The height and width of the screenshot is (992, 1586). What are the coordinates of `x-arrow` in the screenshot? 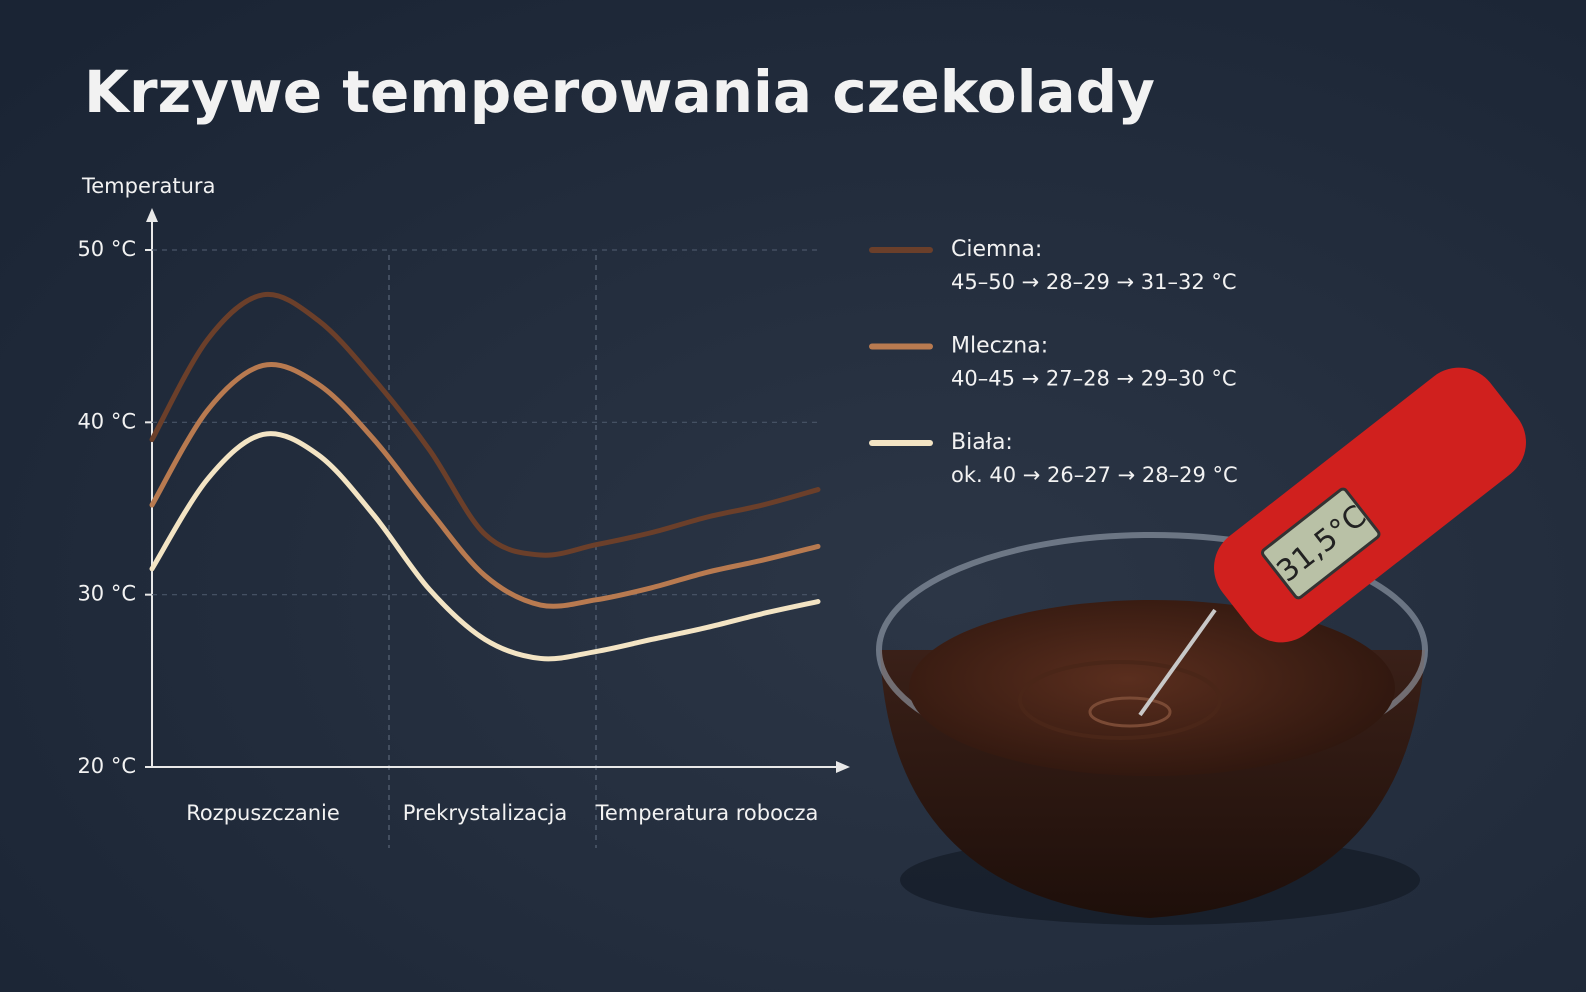 It's located at (843, 767).